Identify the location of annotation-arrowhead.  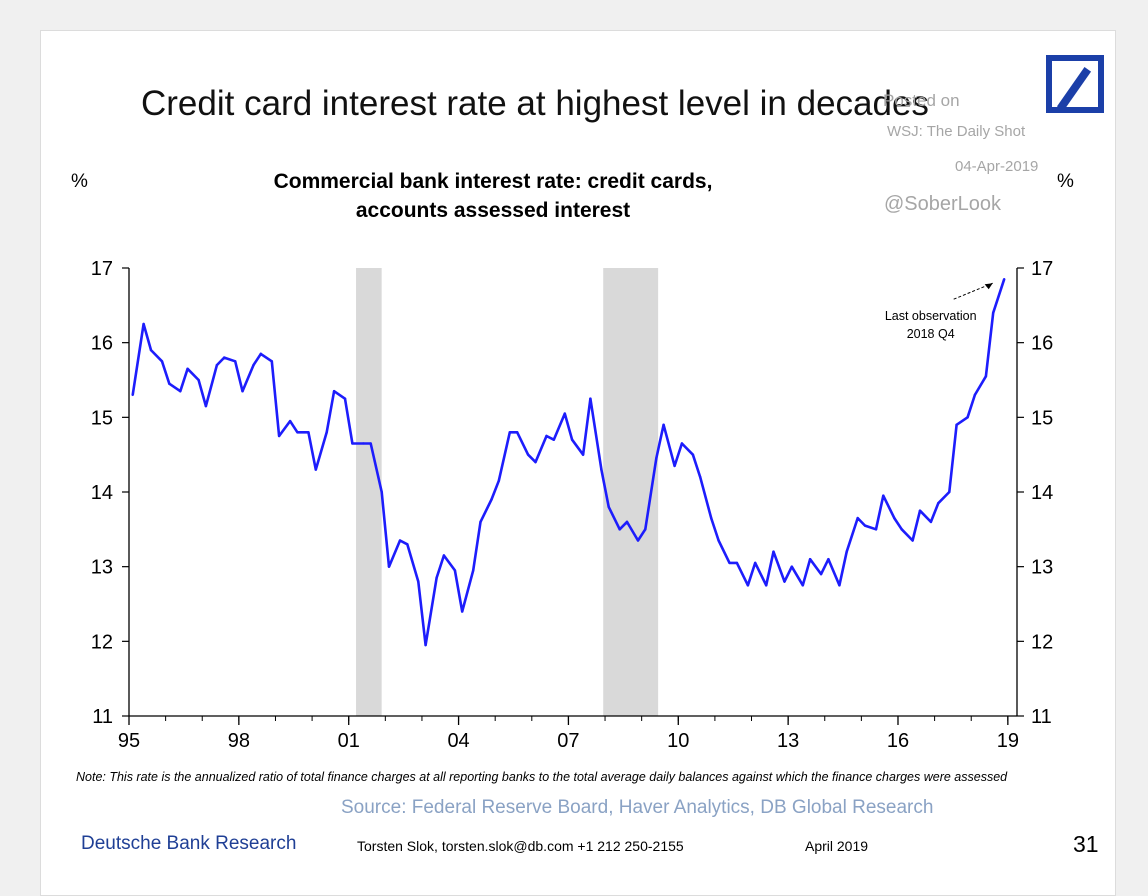
(988, 286).